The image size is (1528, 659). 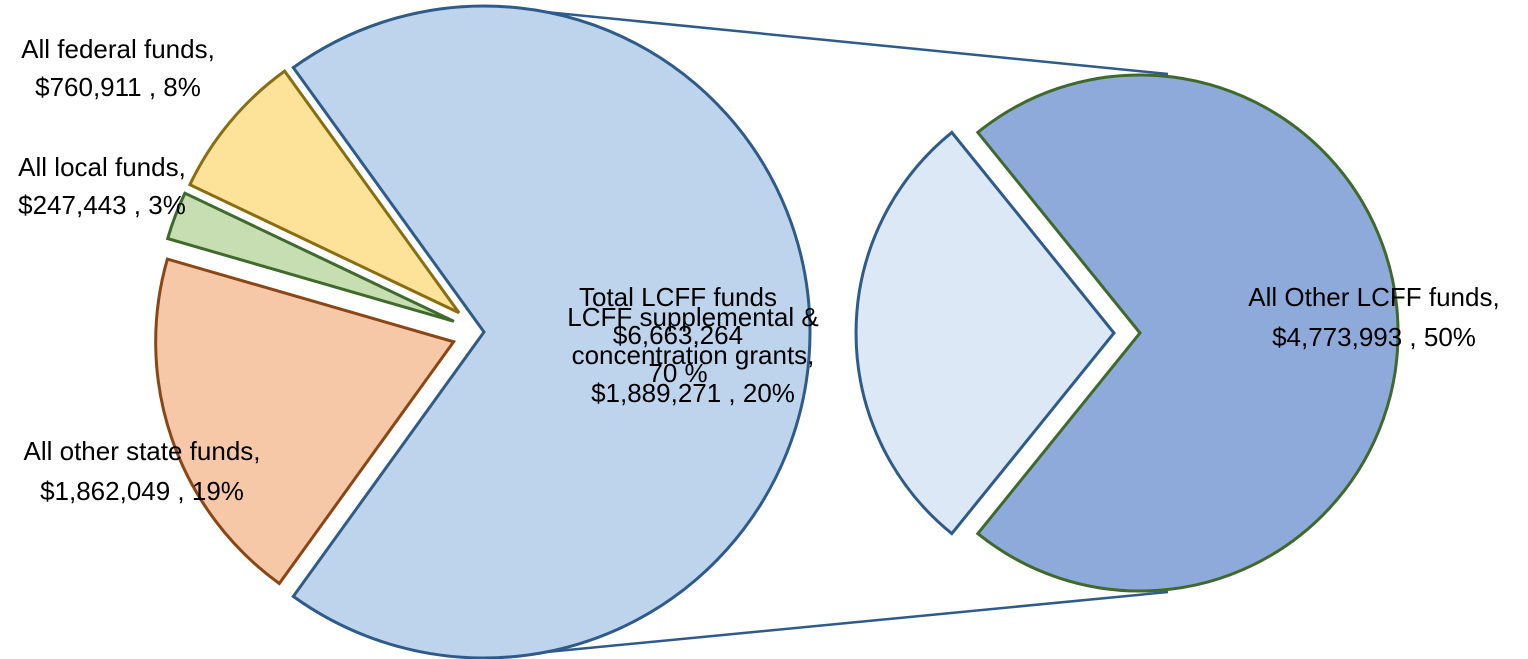 I want to click on label-total-lcff: Total LCFF funds $6,663,264 70 %, so click(x=678, y=335).